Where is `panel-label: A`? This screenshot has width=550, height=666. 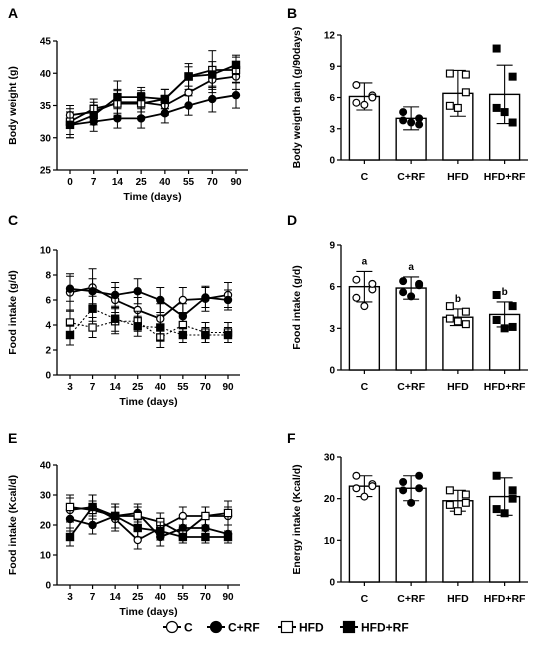 panel-label: A is located at coordinates (13, 13).